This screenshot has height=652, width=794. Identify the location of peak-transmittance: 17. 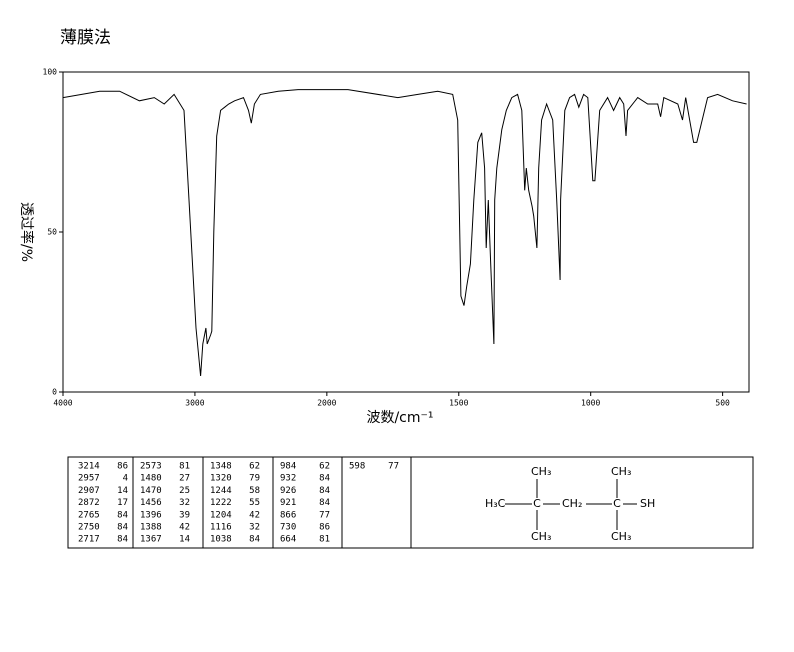
(122, 503).